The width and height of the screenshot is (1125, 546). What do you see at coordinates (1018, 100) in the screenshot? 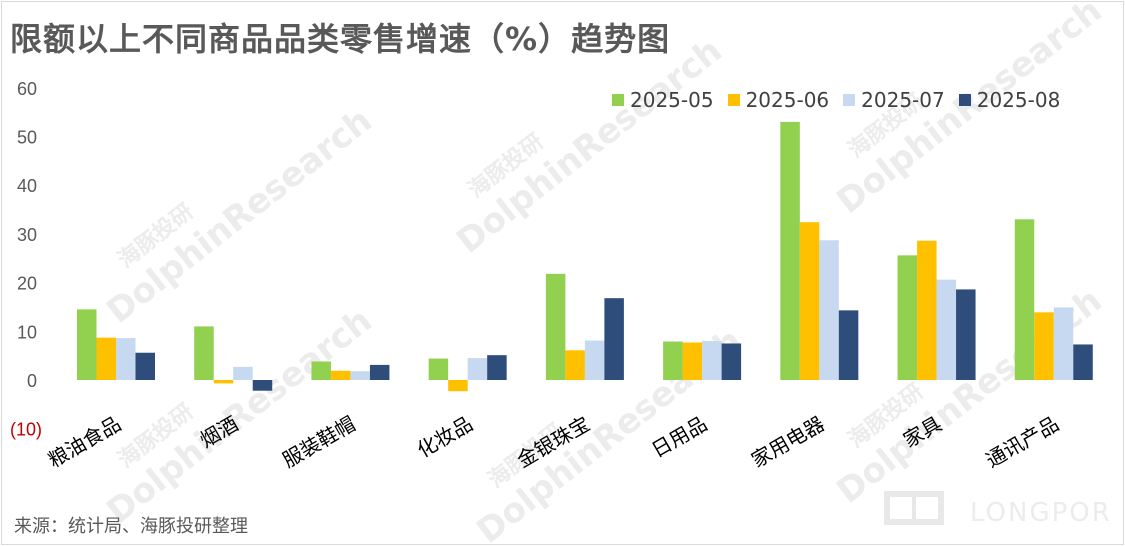
I see `legend-label: 2025-08` at bounding box center [1018, 100].